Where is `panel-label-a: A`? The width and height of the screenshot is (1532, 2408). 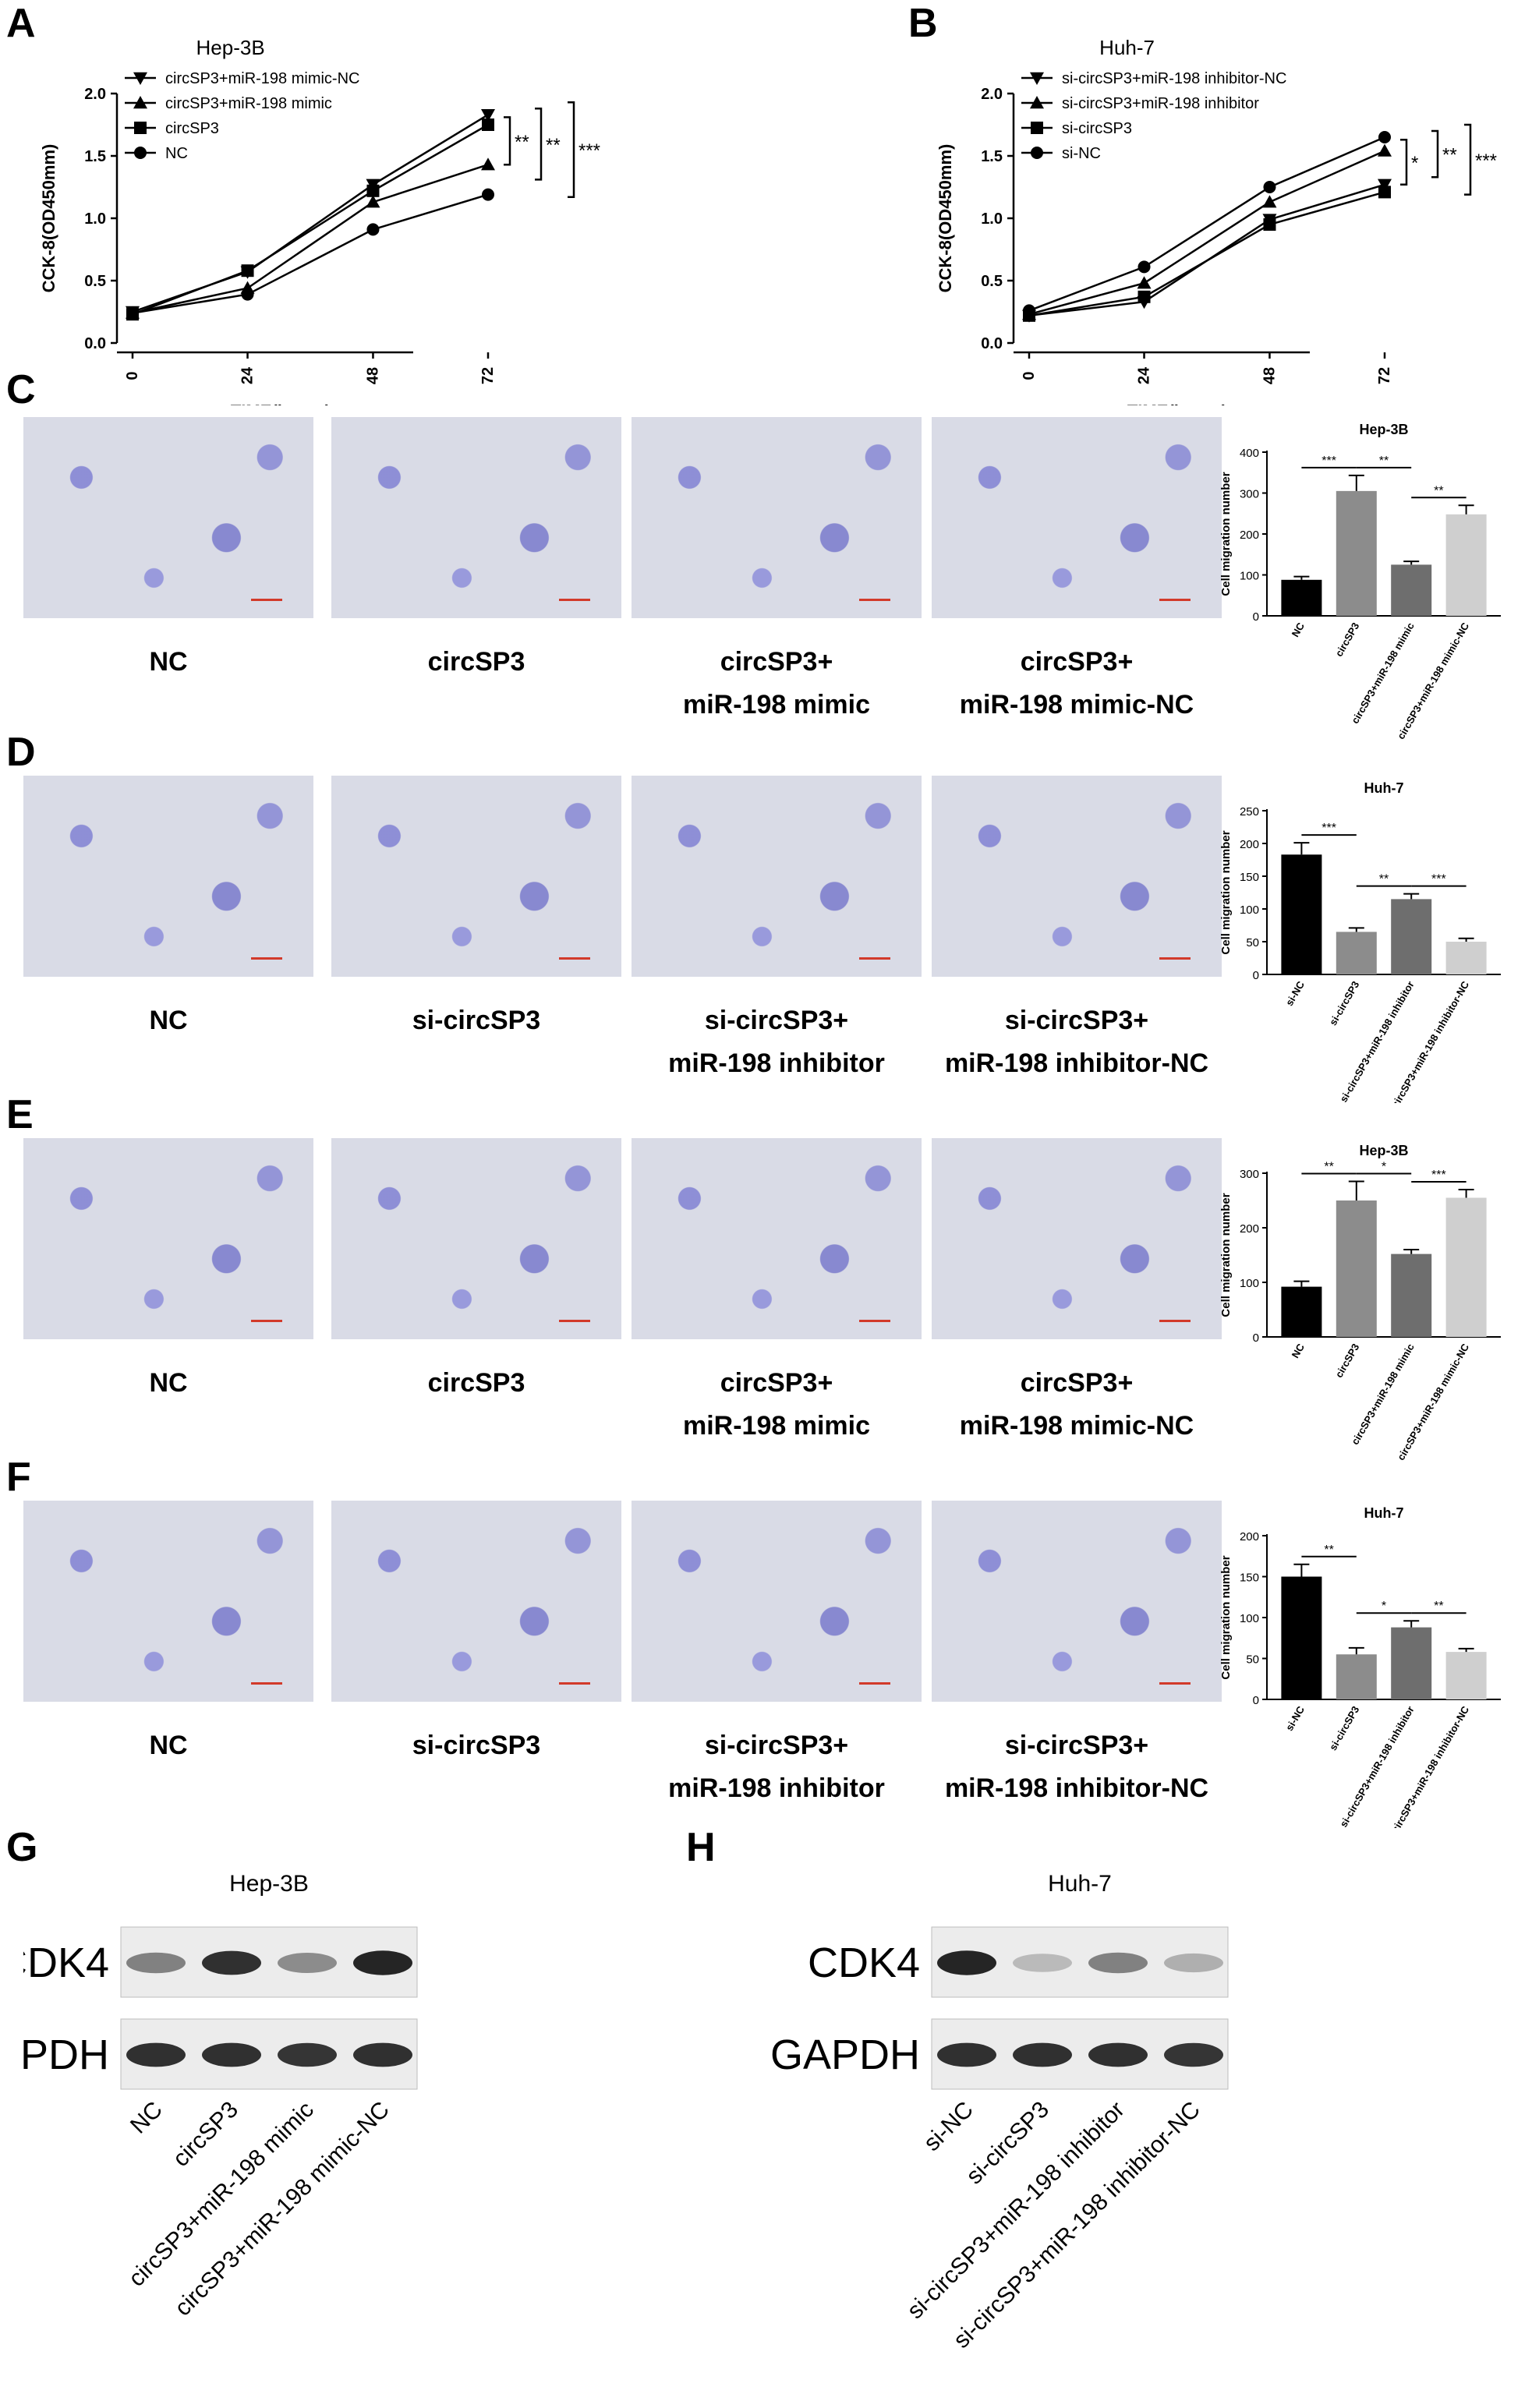
panel-label-a: A is located at coordinates (21, 23).